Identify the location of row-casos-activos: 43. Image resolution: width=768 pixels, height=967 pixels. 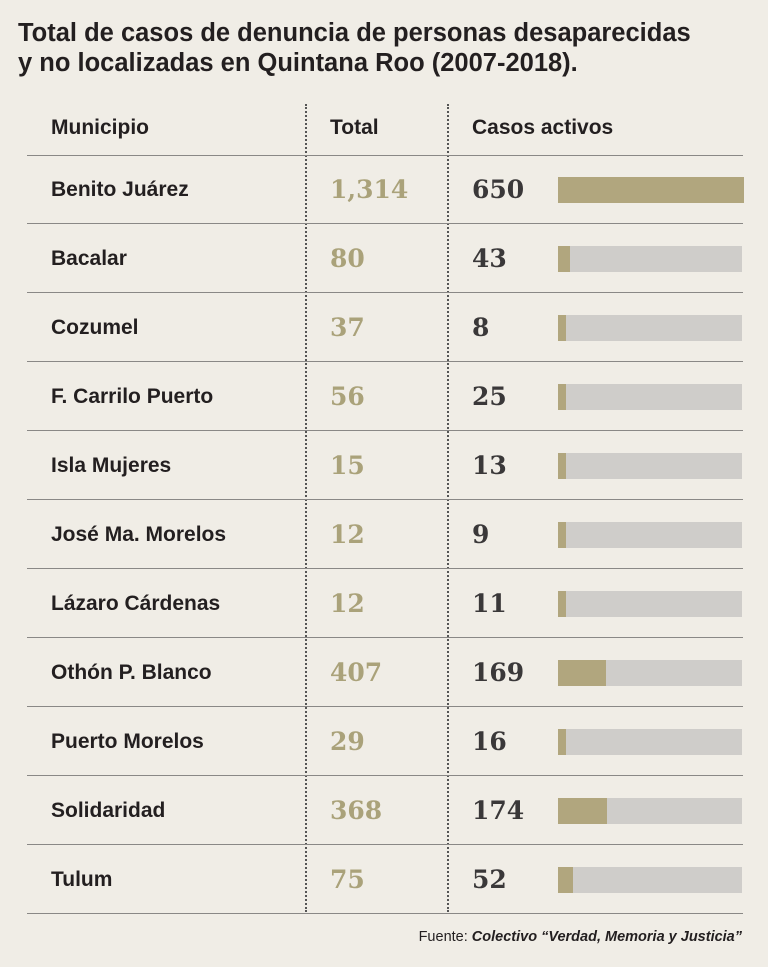
(489, 258).